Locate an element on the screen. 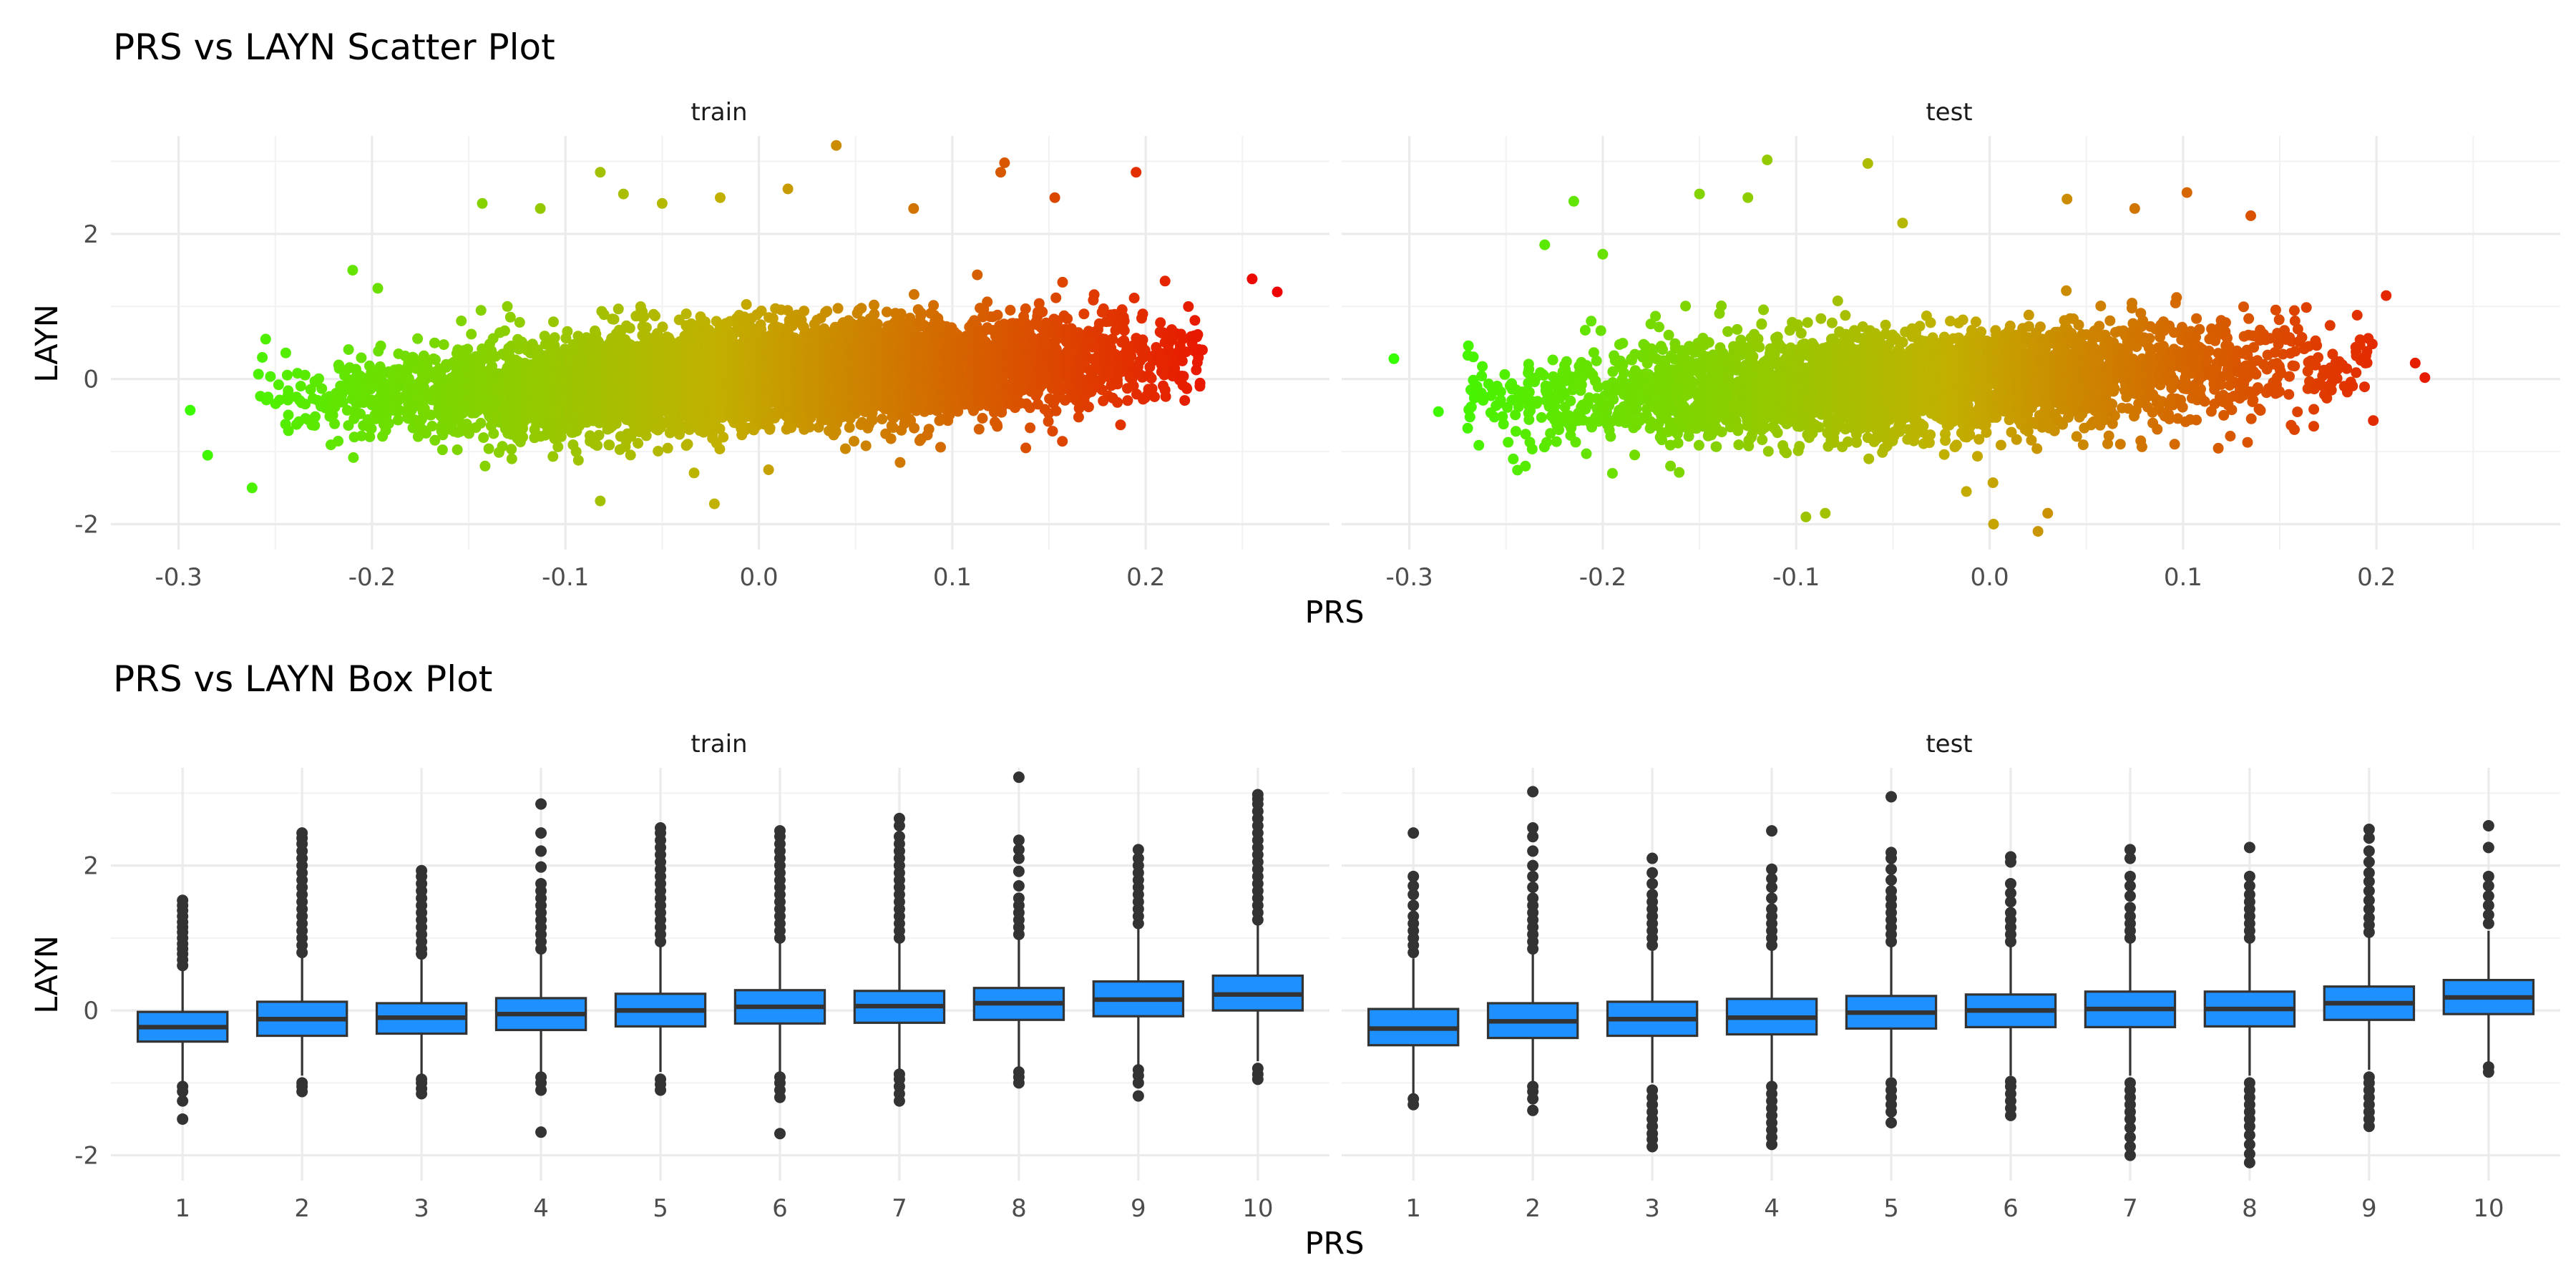  scatter-plot-title: PRS vs LAYN Scatter Plot is located at coordinates (334, 47).